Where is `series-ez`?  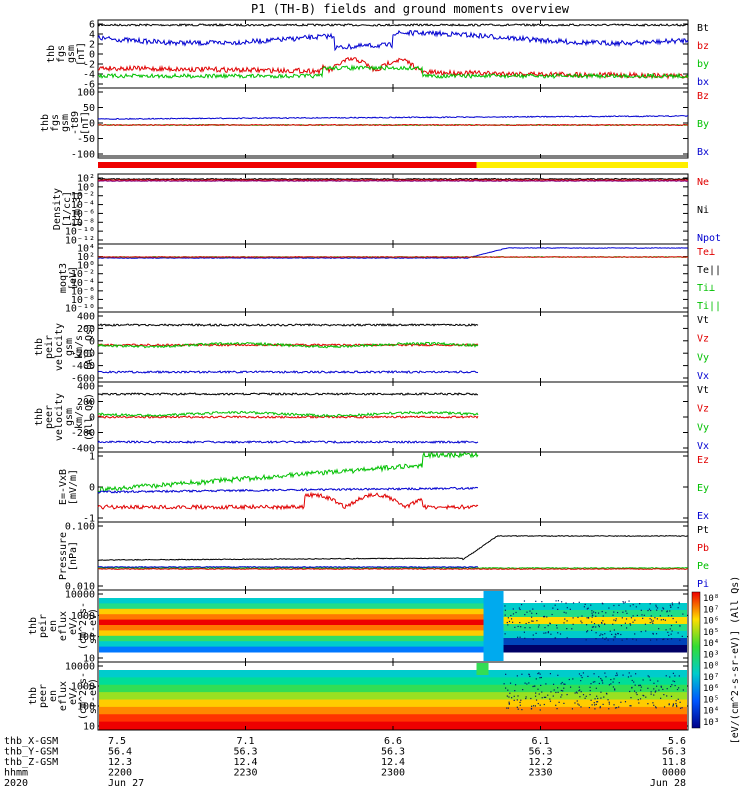 series-ez is located at coordinates (288, 501).